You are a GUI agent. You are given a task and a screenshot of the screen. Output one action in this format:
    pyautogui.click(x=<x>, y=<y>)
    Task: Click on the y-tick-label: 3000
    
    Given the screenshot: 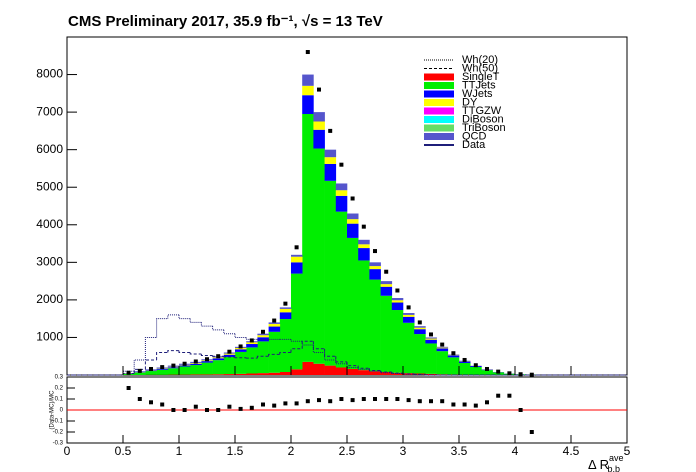 What is the action you would take?
    pyautogui.click(x=49, y=262)
    